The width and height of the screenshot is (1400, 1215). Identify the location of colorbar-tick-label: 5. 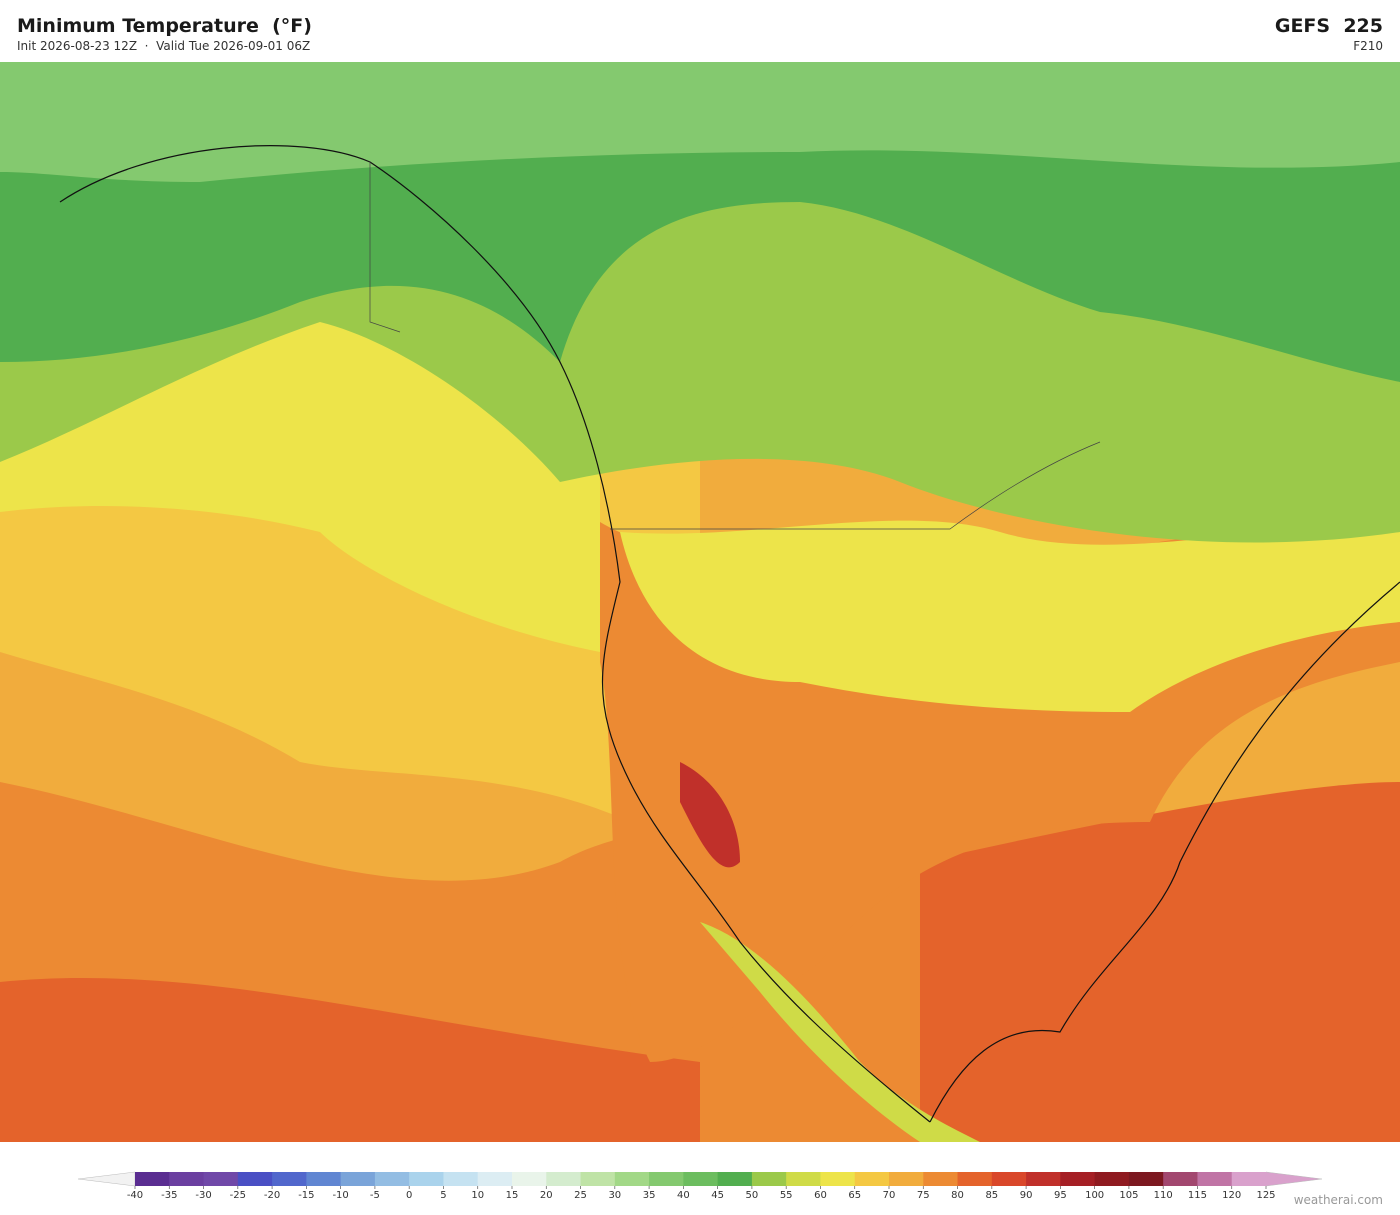
(443, 1195).